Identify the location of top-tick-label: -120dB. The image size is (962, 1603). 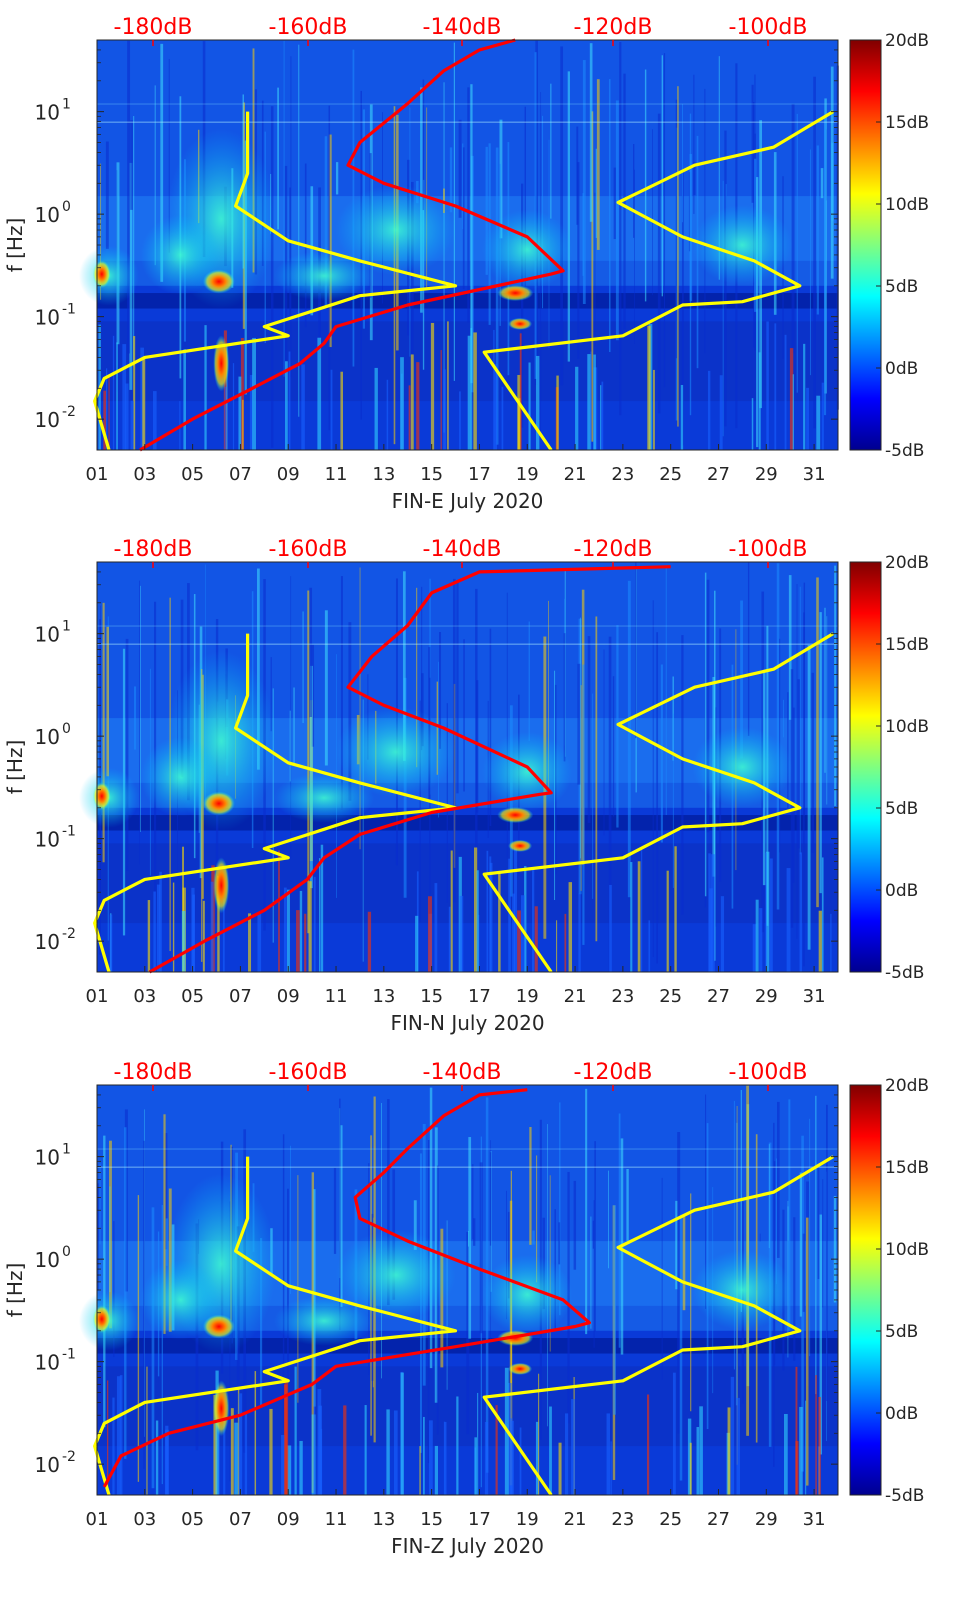
(613, 549).